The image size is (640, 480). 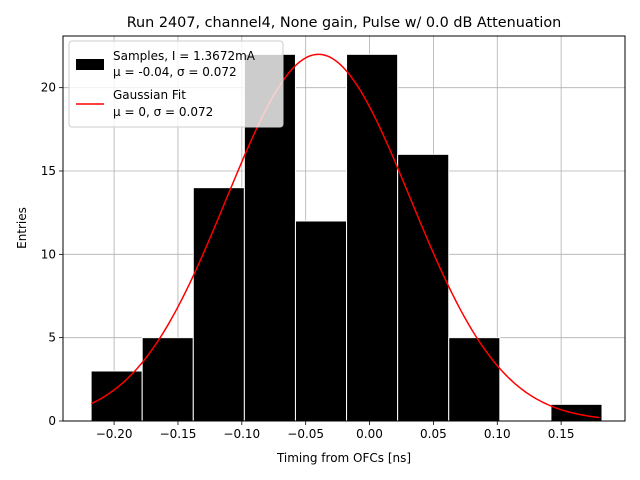 What do you see at coordinates (48, 254) in the screenshot?
I see `y-tick-label: 10` at bounding box center [48, 254].